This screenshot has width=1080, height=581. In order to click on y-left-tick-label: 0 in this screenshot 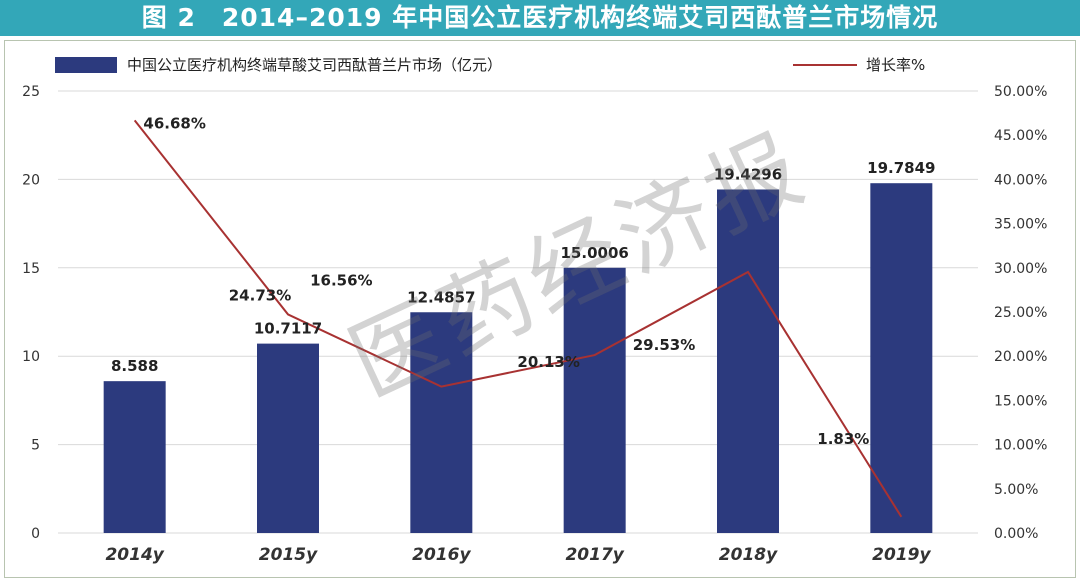, I will do `click(35, 534)`.